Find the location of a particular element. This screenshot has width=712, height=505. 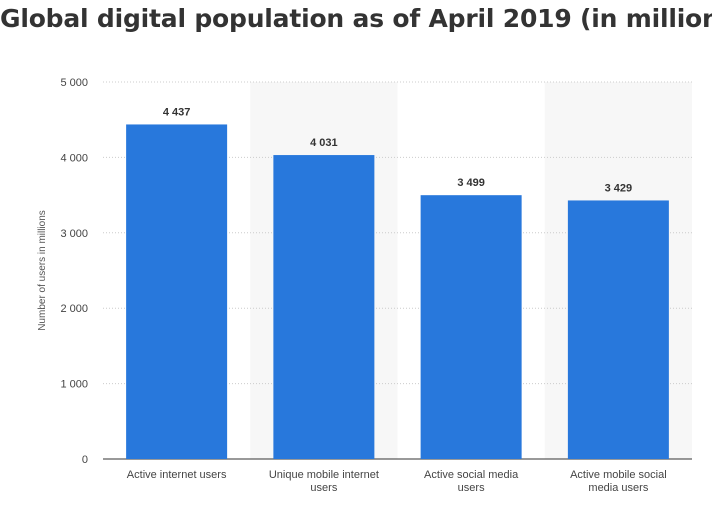

y-tick-label: 3 000 is located at coordinates (74, 234).